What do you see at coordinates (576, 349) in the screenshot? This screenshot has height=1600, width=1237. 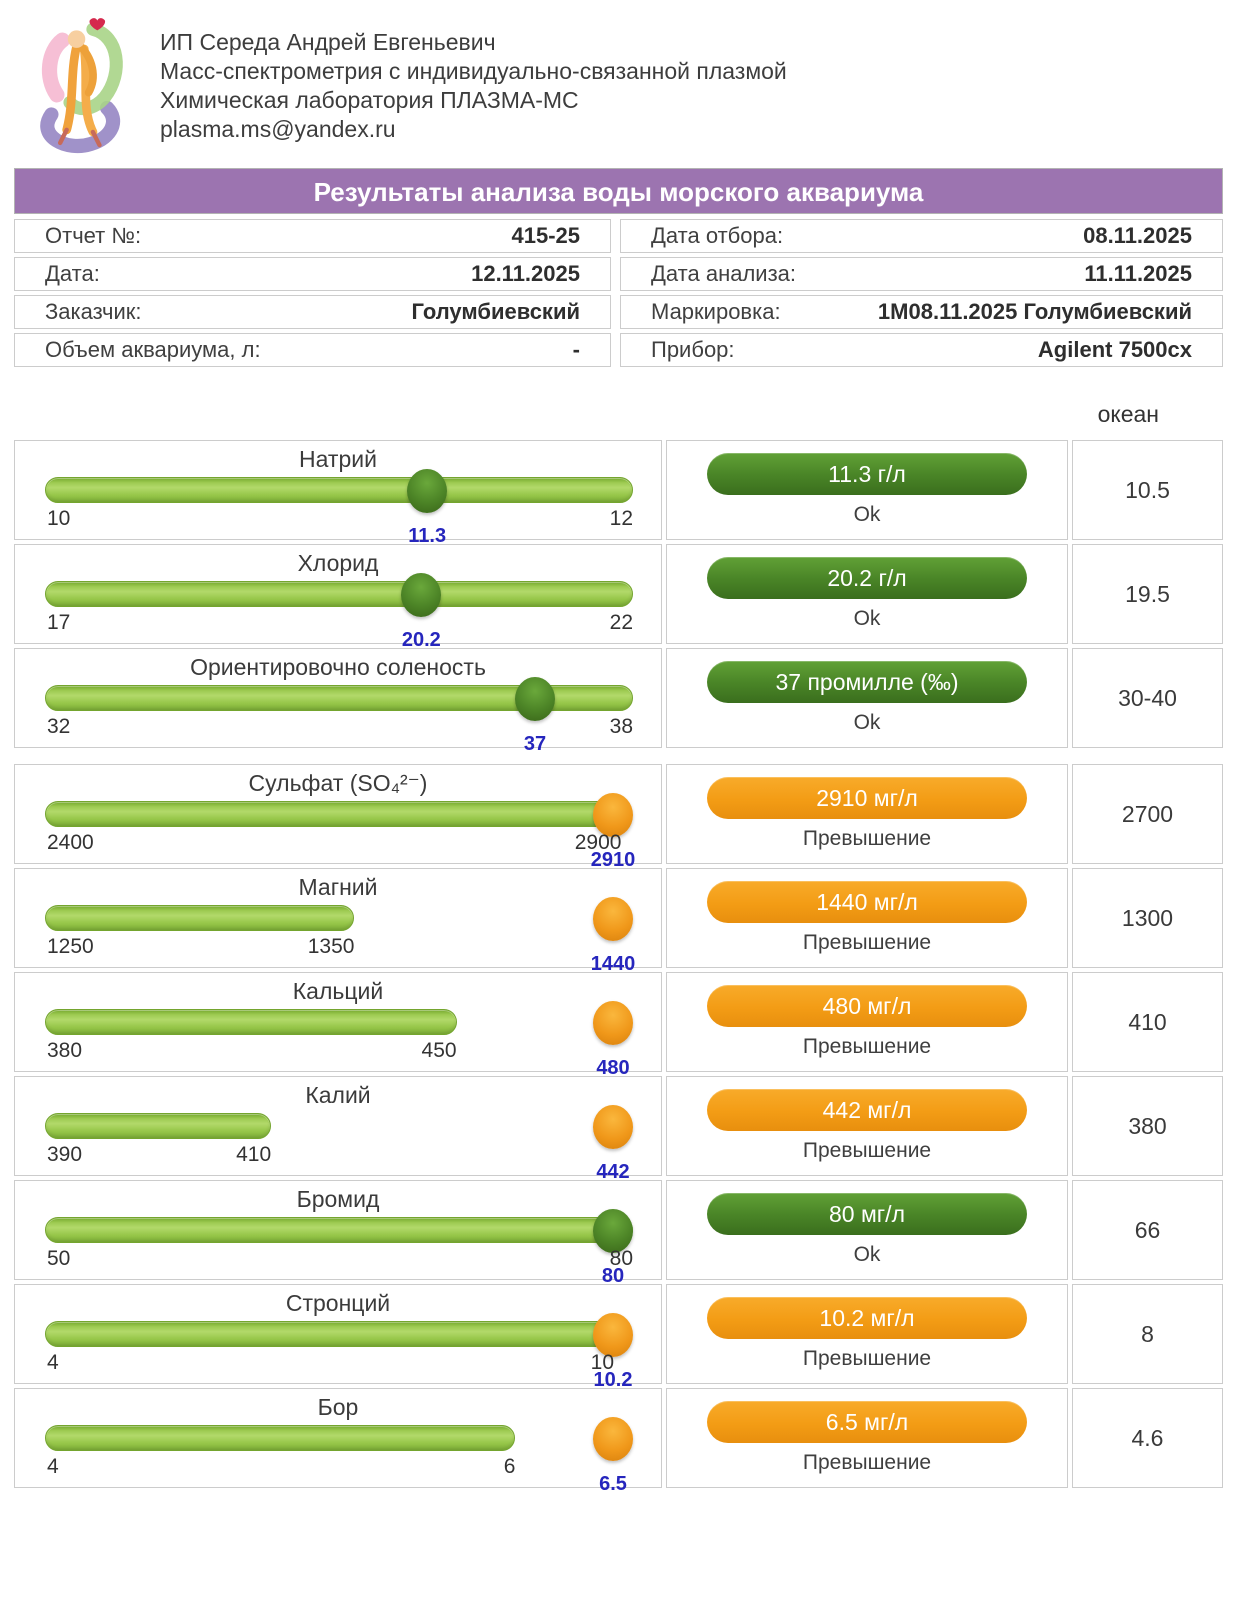 I see `info-value: -` at bounding box center [576, 349].